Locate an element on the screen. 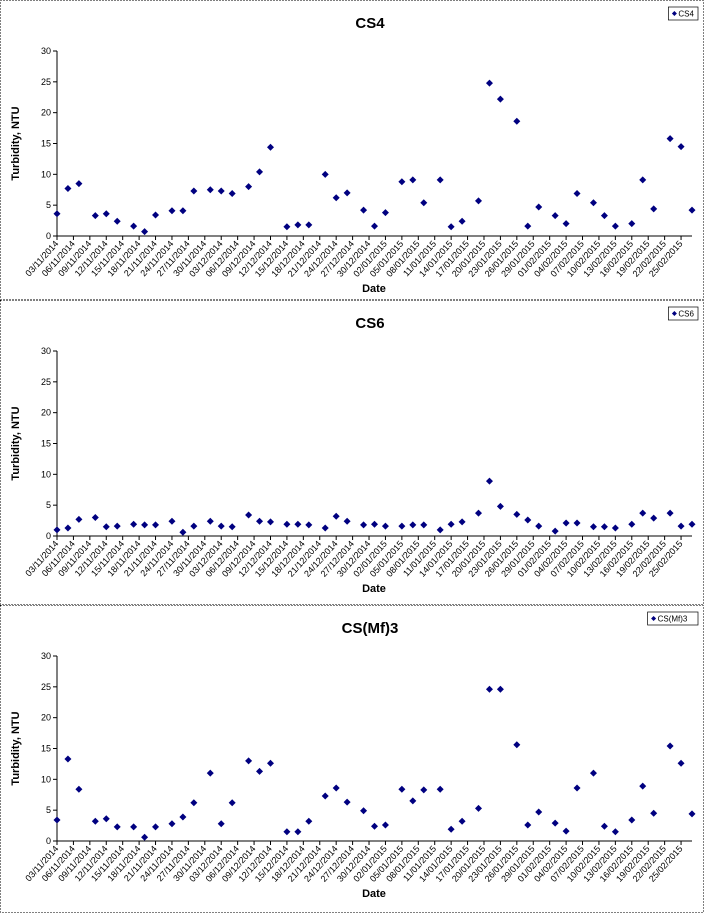  chart-title: CS4 is located at coordinates (370, 23).